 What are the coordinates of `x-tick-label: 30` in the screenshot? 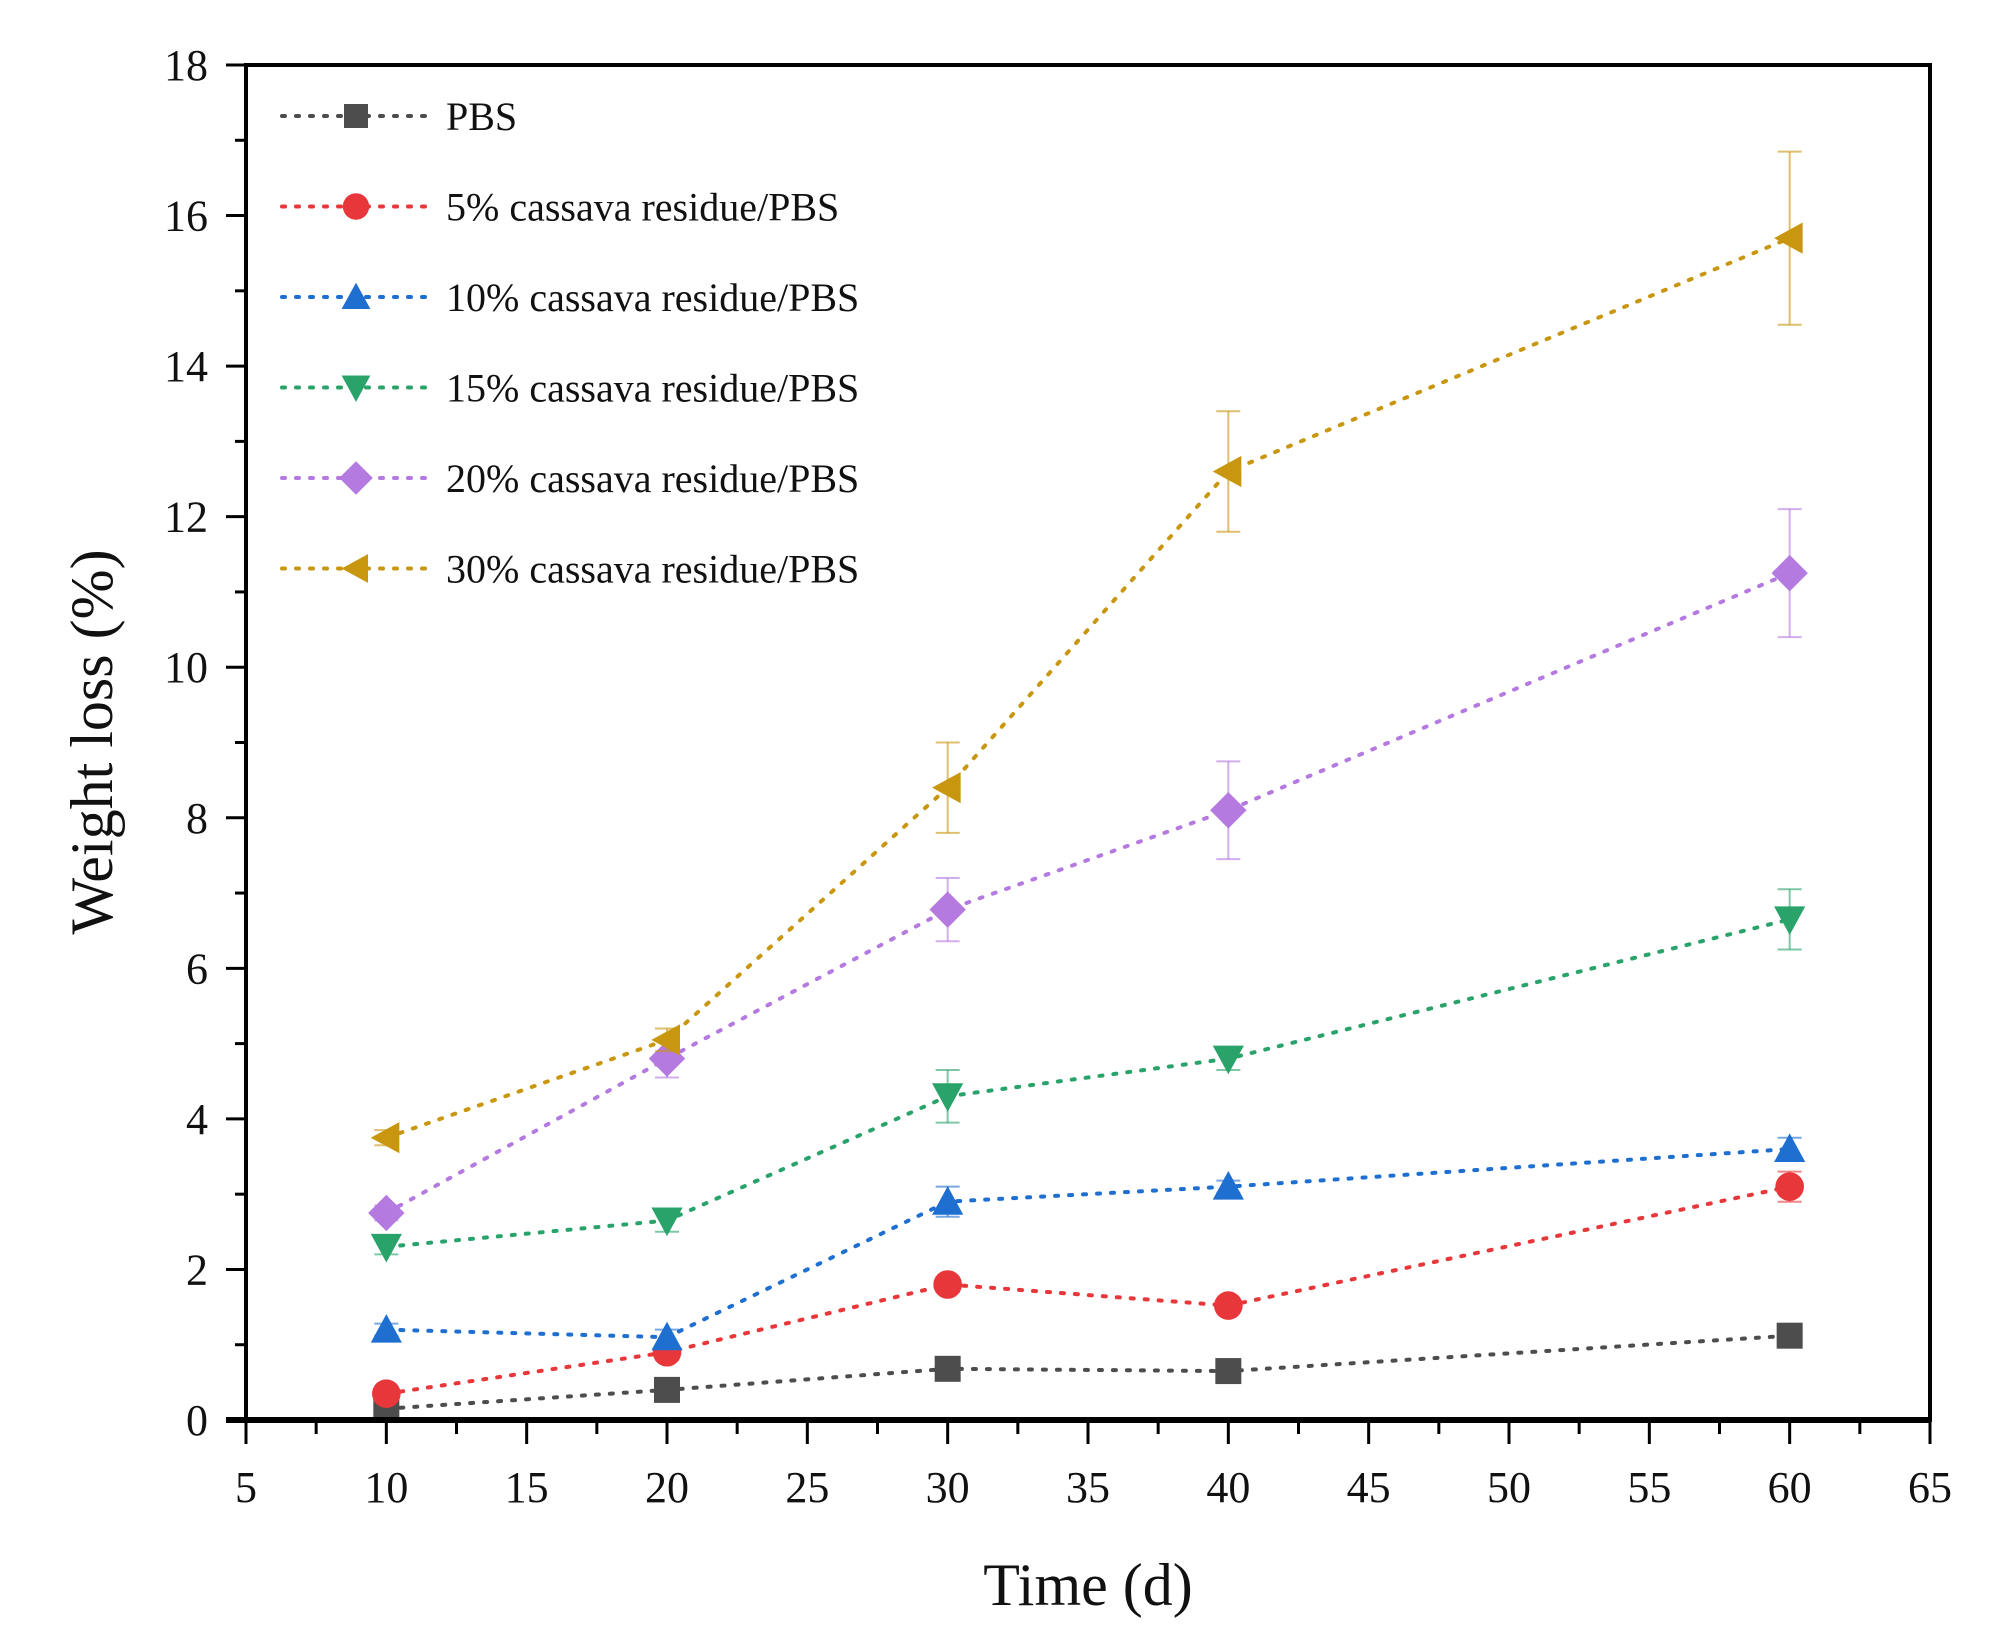 It's located at (948, 1487).